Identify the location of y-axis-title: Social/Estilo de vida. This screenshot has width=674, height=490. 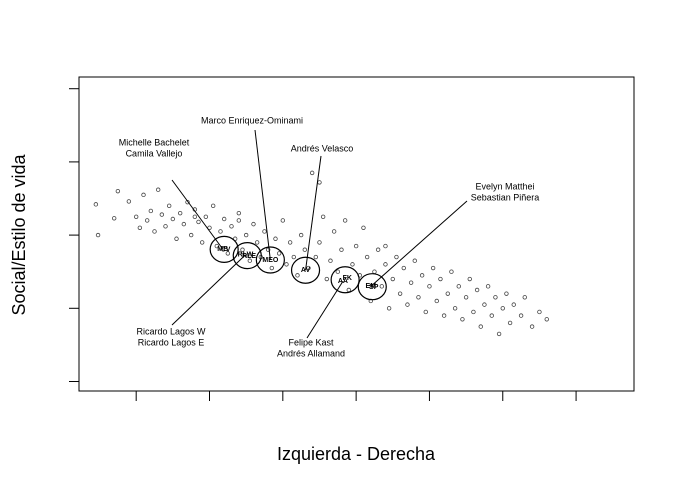
(19, 234).